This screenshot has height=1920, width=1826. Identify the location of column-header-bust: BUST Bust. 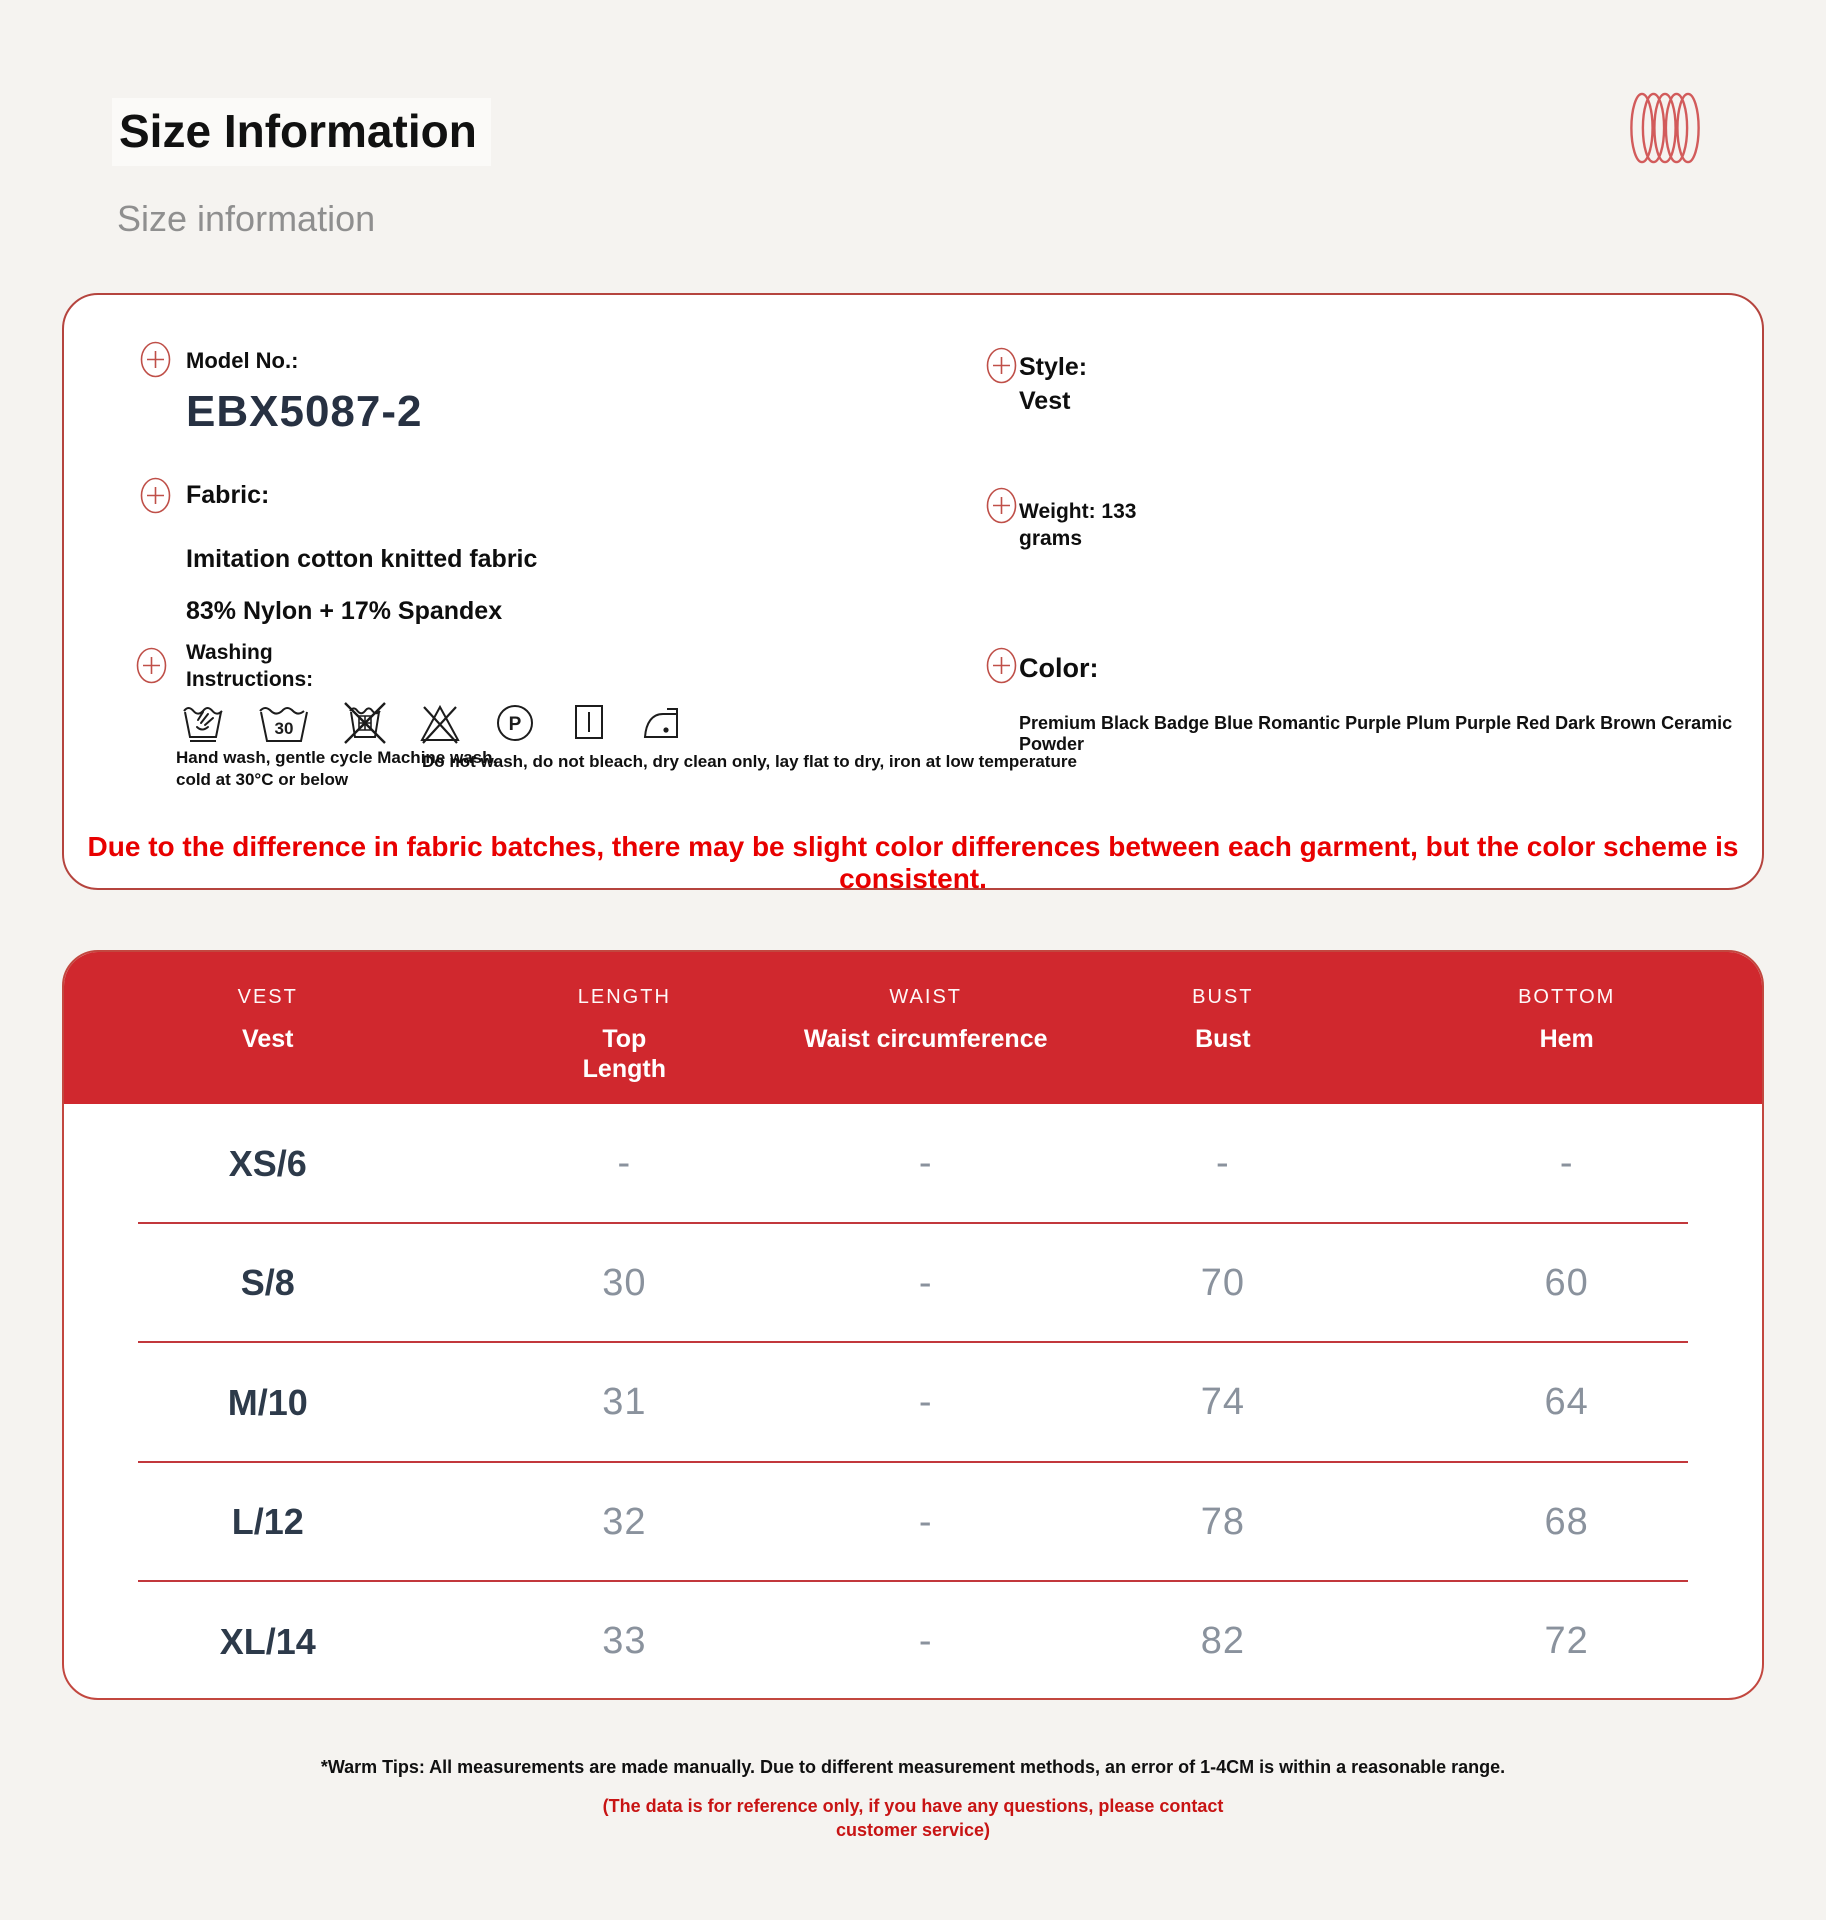
(1223, 1019).